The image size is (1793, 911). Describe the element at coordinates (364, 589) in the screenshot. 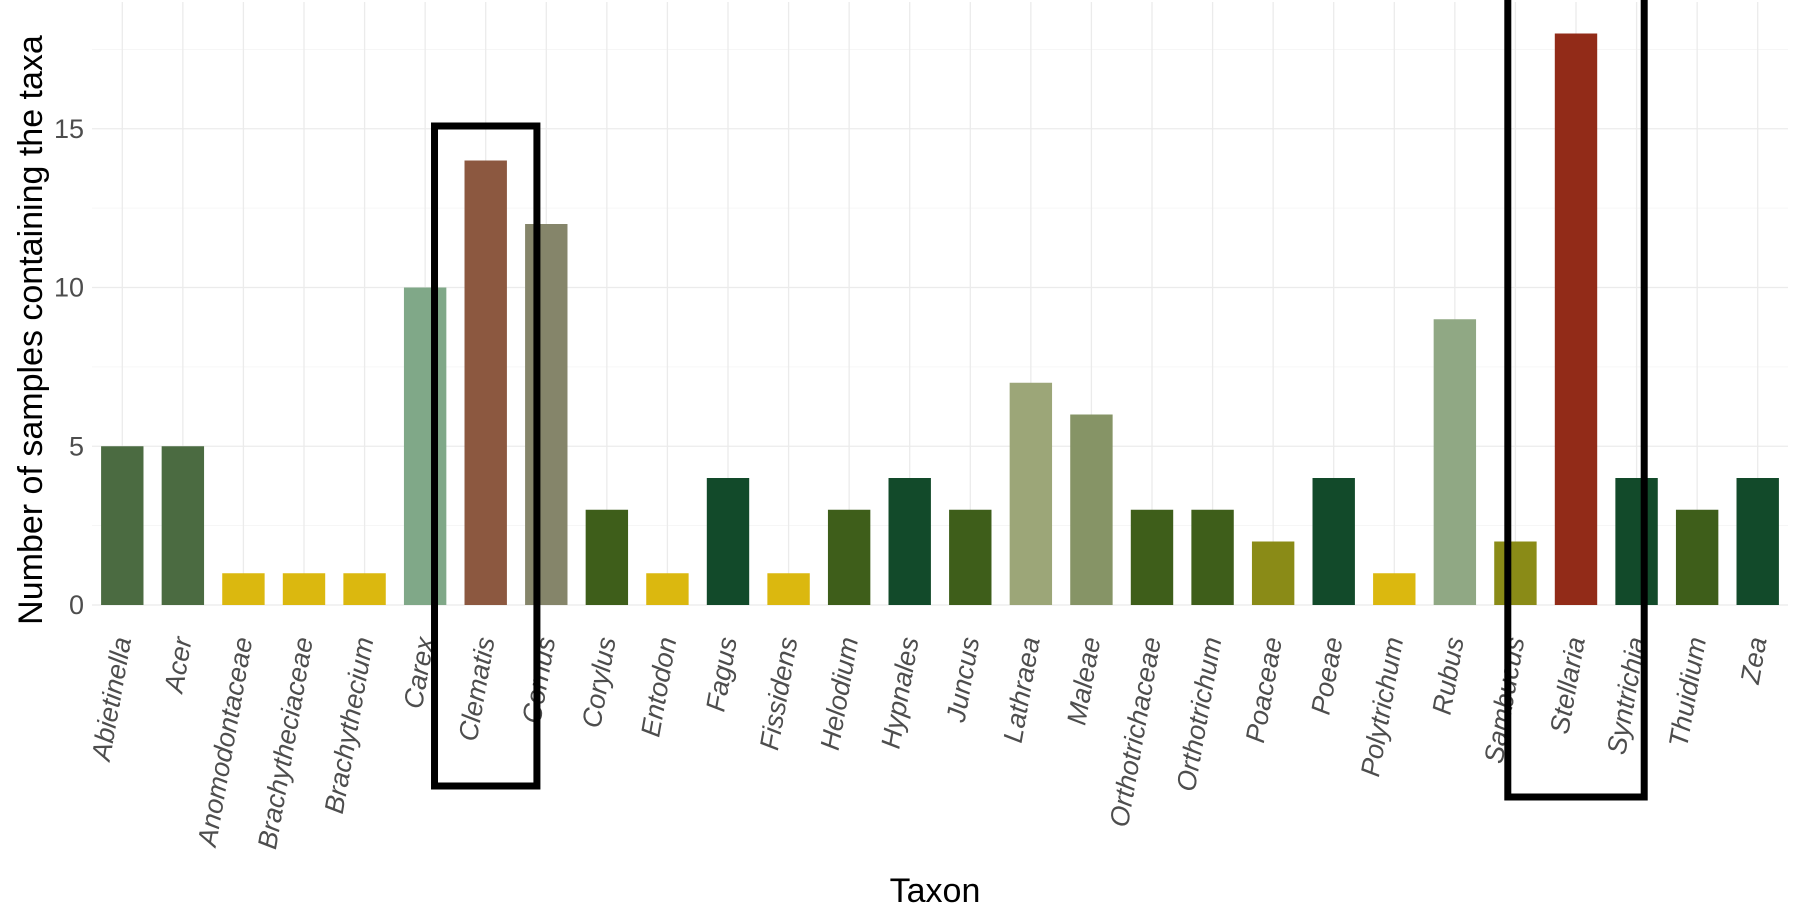

I see `bar-brachythecium` at that location.